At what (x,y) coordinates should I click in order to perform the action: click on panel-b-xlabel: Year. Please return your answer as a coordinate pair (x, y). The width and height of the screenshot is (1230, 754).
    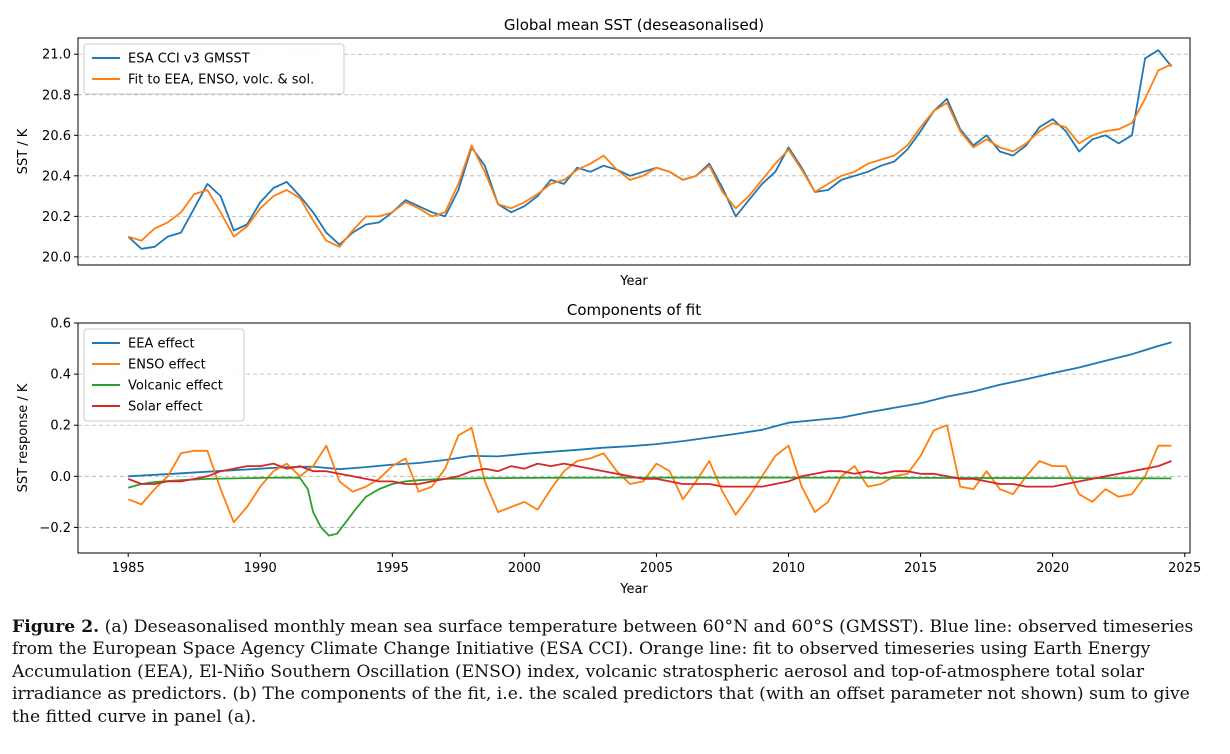
    Looking at the image, I should click on (633, 589).